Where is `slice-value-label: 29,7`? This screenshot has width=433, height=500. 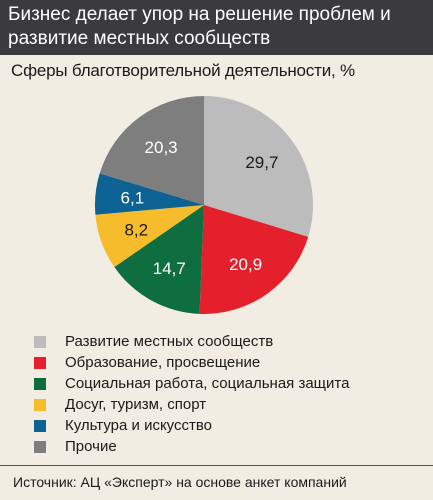
slice-value-label: 29,7 is located at coordinates (261, 162).